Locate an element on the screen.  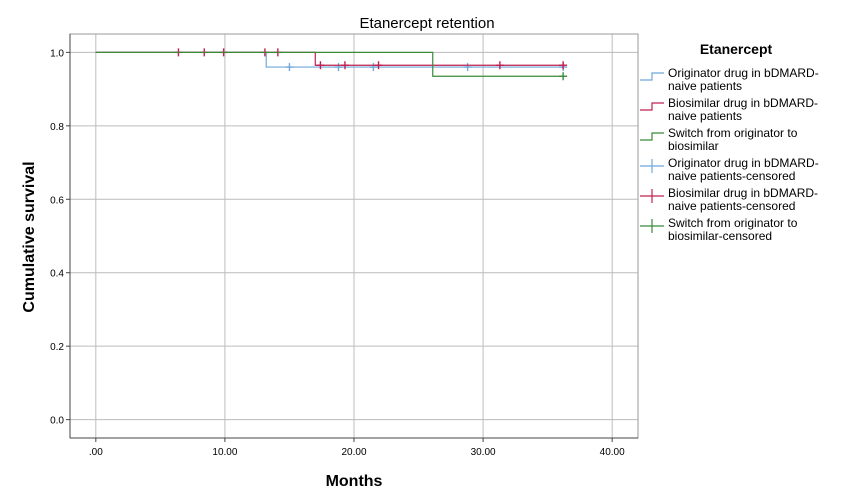
legend-label: biosimilar-censored is located at coordinates (720, 236).